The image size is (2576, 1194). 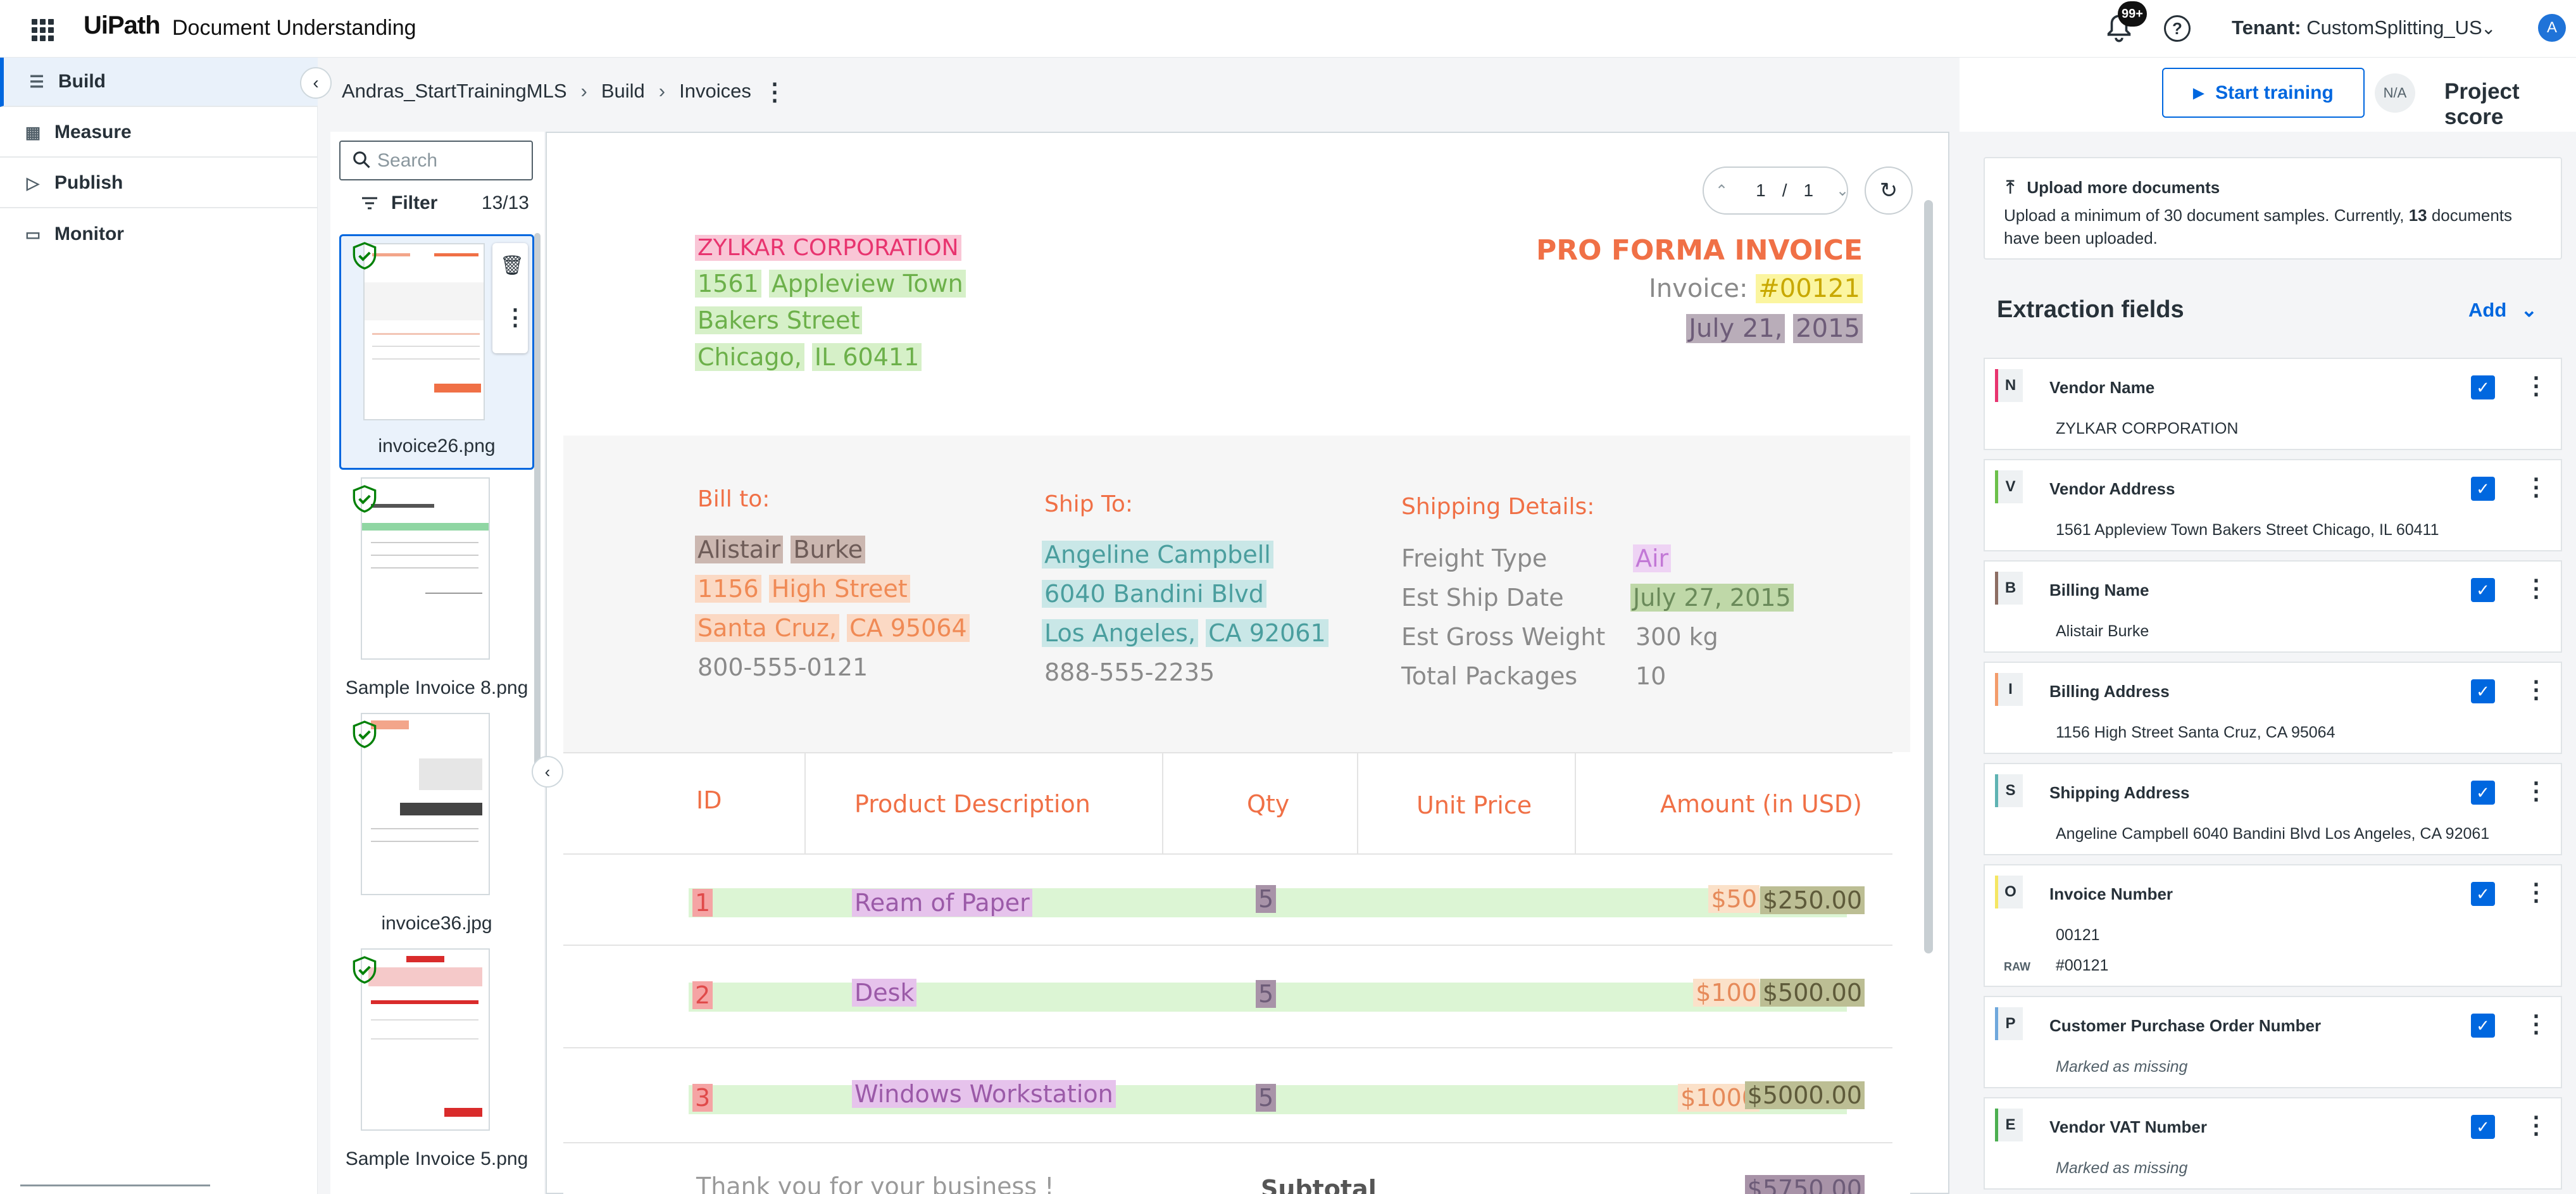 What do you see at coordinates (2009, 689) in the screenshot?
I see `field-letter: I` at bounding box center [2009, 689].